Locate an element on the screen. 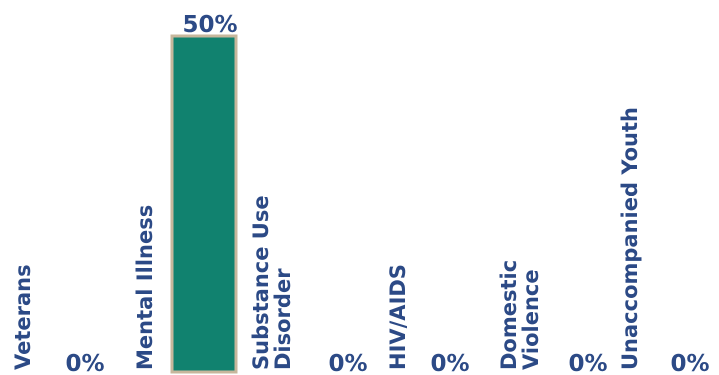 The image size is (719, 375). value-label-mental-illness: 50% is located at coordinates (209, 25).